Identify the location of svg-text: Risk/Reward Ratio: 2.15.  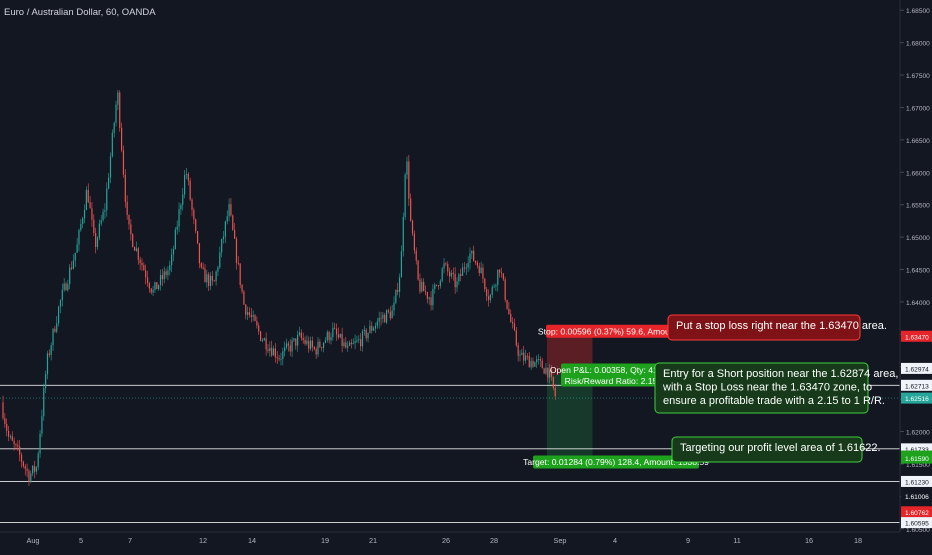
(611, 381).